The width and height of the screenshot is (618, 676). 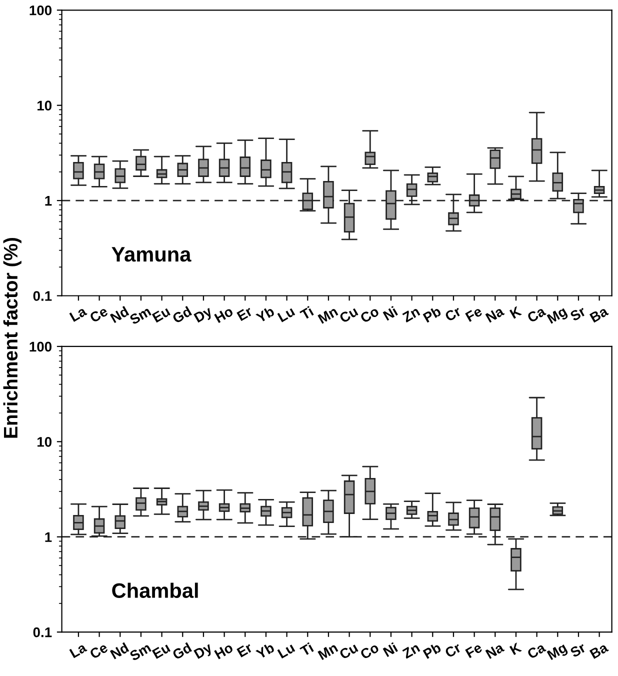 What do you see at coordinates (152, 254) in the screenshot?
I see `annotation: Yamuna` at bounding box center [152, 254].